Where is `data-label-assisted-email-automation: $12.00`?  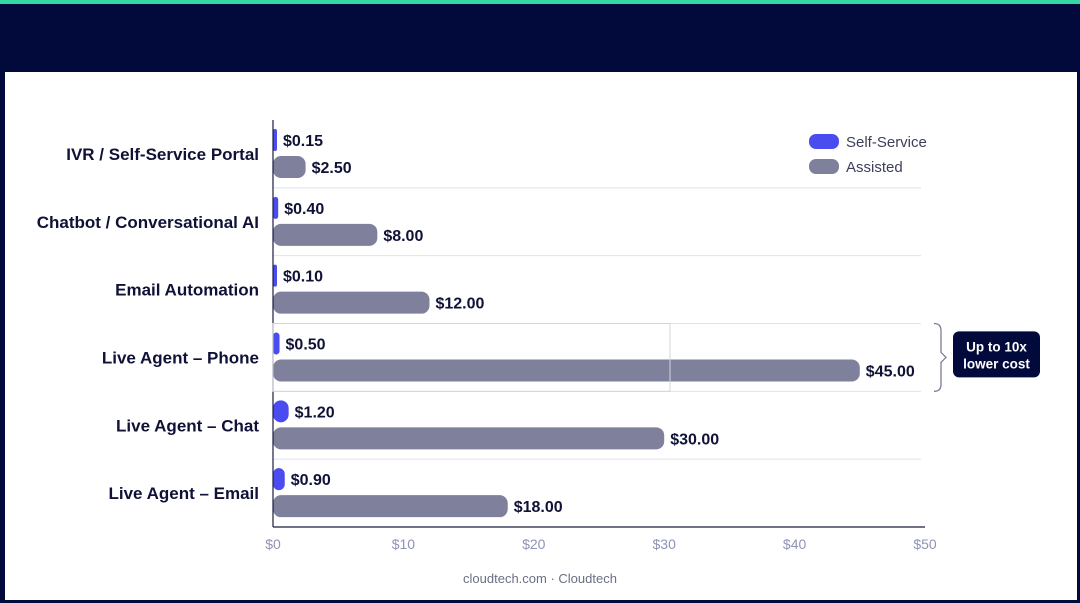 data-label-assisted-email-automation: $12.00 is located at coordinates (459, 304).